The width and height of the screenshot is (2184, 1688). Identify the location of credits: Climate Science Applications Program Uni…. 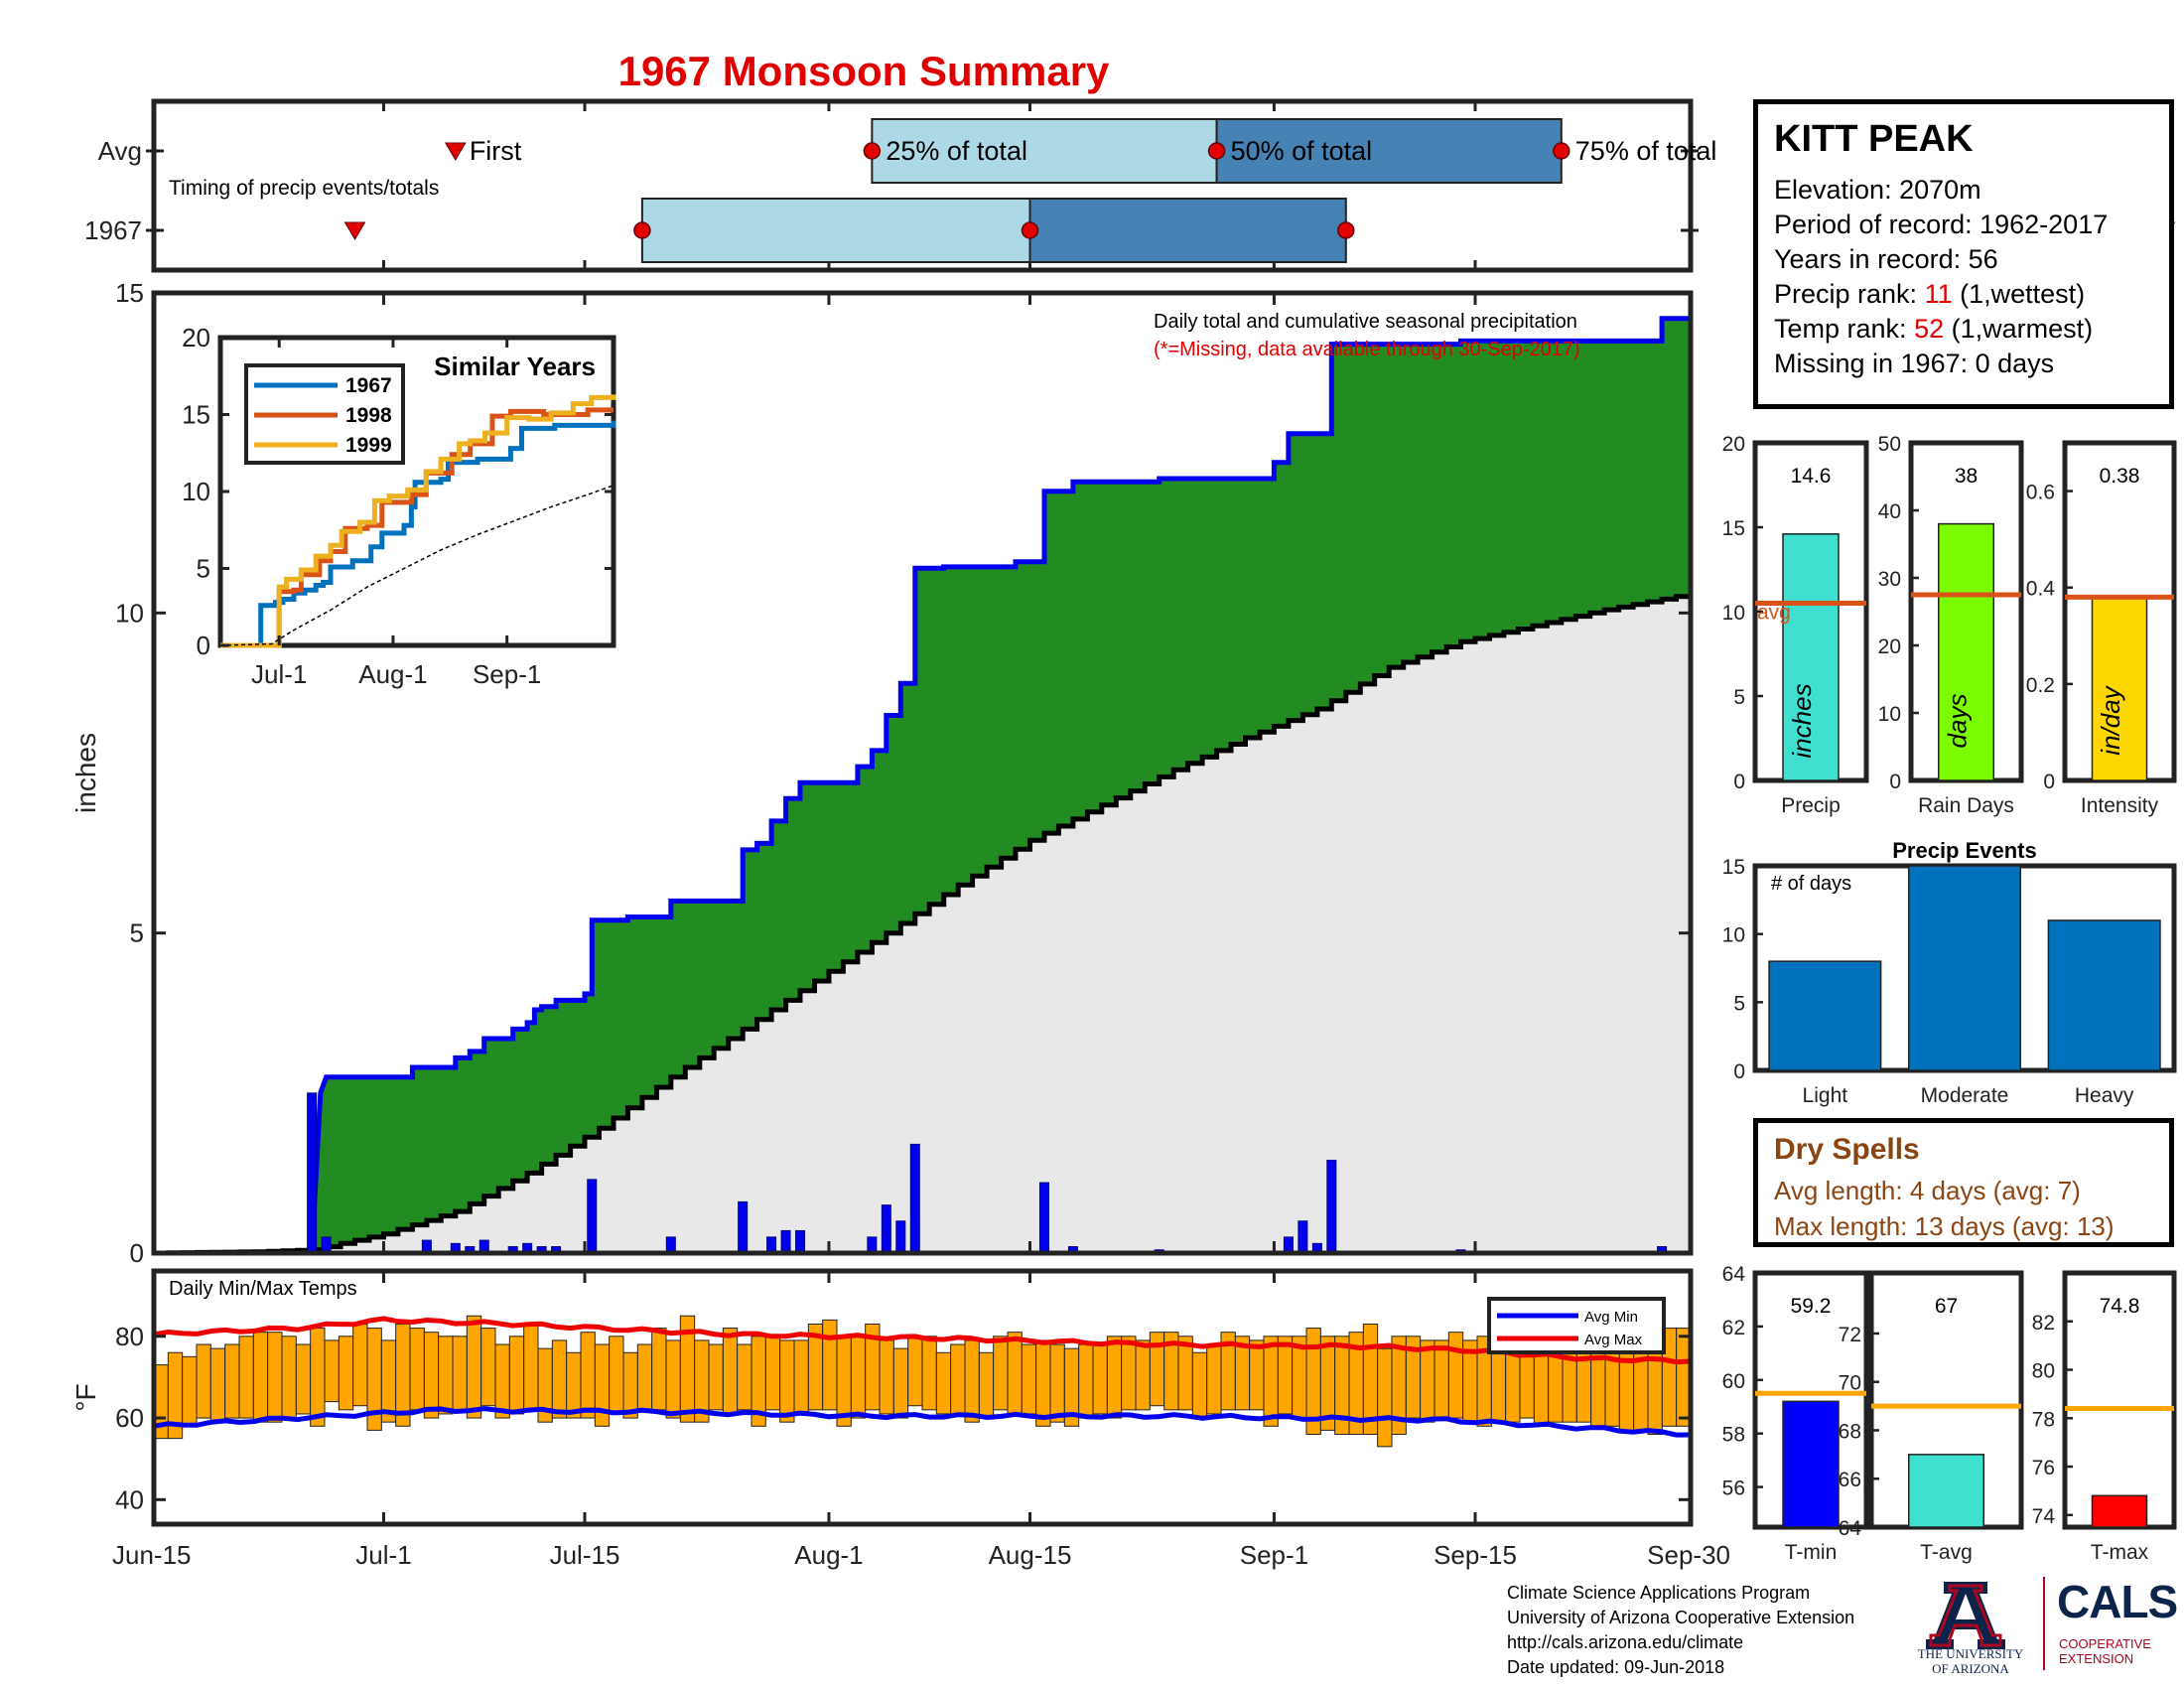
(1680, 1630).